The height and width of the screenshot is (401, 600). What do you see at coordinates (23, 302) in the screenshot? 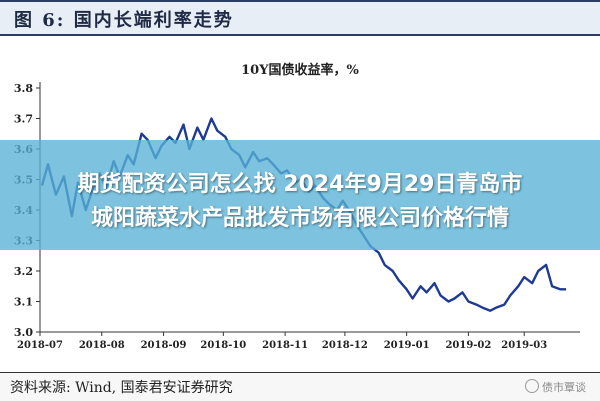
I see `y-tick-label: 3.1` at bounding box center [23, 302].